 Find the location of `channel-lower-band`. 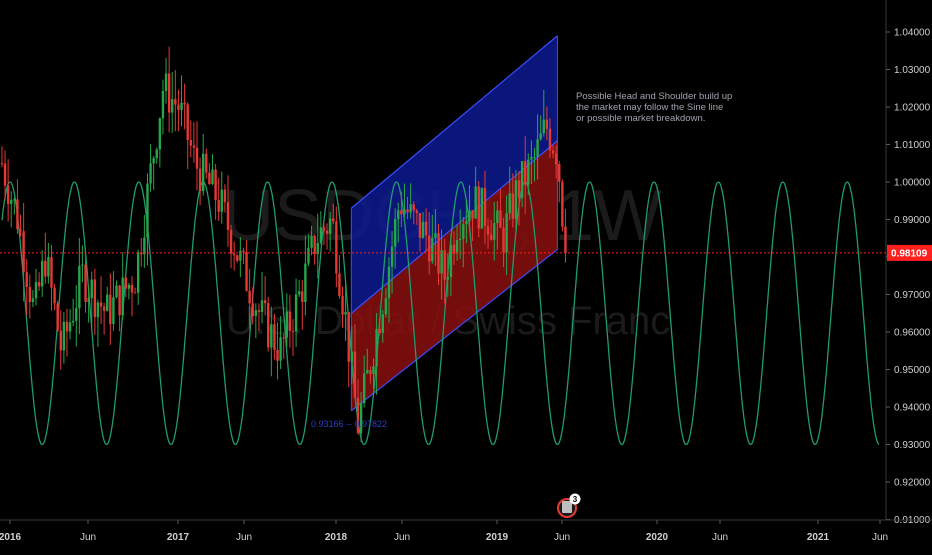

channel-lower-band is located at coordinates (454, 275).